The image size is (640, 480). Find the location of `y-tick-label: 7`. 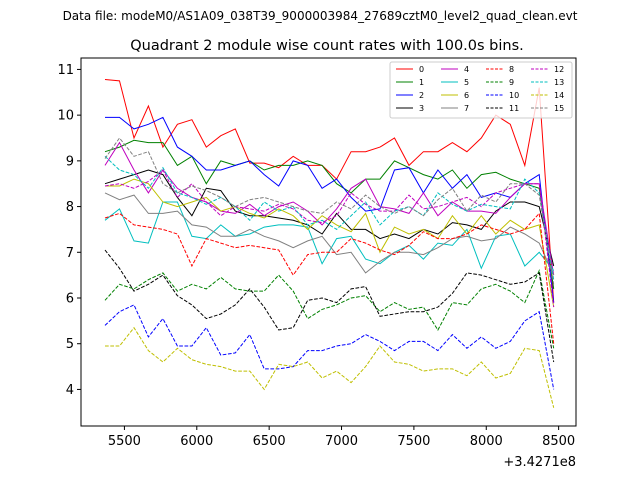

y-tick-label: 7 is located at coordinates (70, 253).